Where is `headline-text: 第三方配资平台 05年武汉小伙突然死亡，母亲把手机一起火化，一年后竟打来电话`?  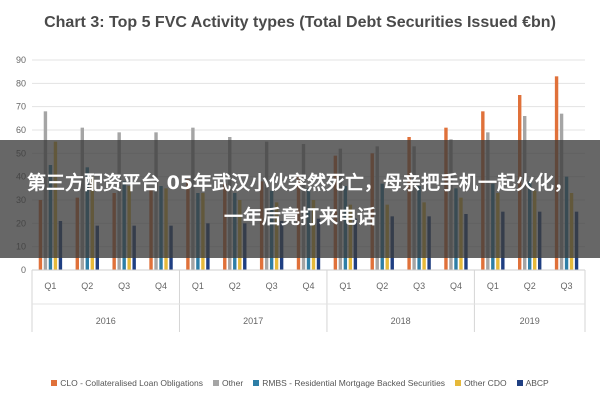
headline-text: 第三方配资平台 05年武汉小伙突然死亡，母亲把手机一起火化，一年后竟打来电话 is located at coordinates (300, 200).